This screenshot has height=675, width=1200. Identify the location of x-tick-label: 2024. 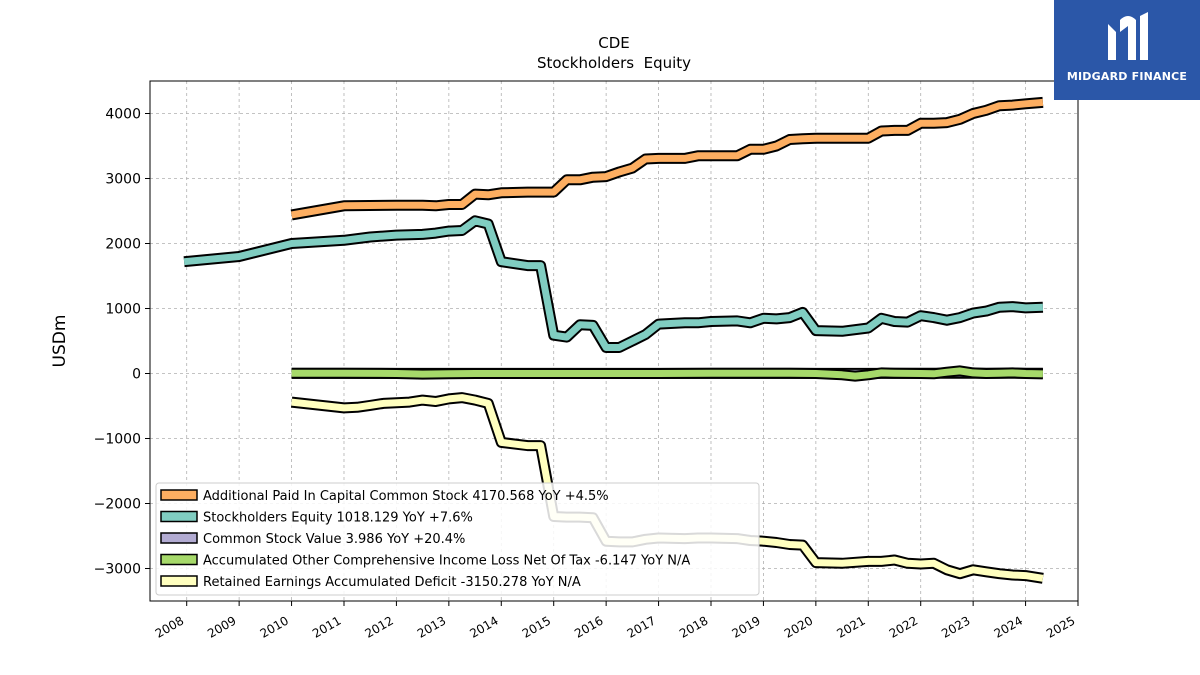
(1008, 626).